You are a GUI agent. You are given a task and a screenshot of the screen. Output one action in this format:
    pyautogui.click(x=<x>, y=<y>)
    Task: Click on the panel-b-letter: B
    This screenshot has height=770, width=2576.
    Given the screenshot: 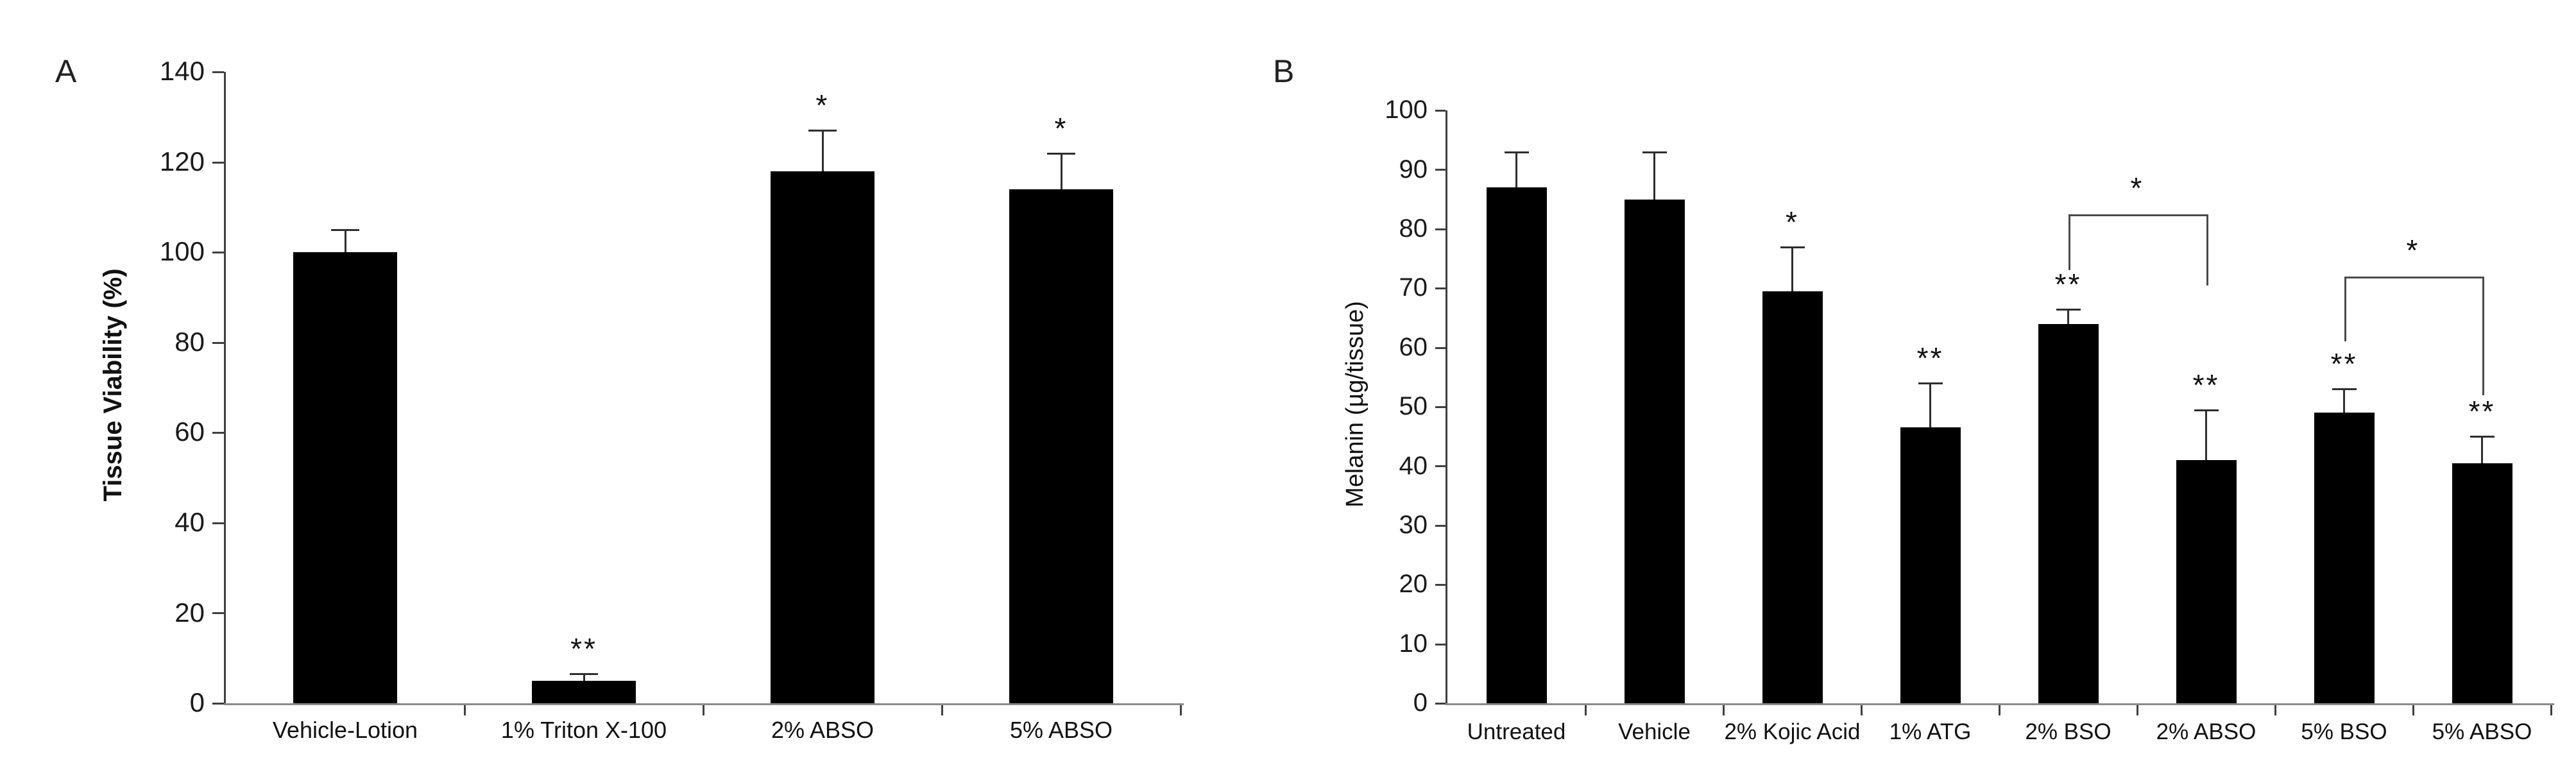 What is the action you would take?
    pyautogui.click(x=1284, y=71)
    